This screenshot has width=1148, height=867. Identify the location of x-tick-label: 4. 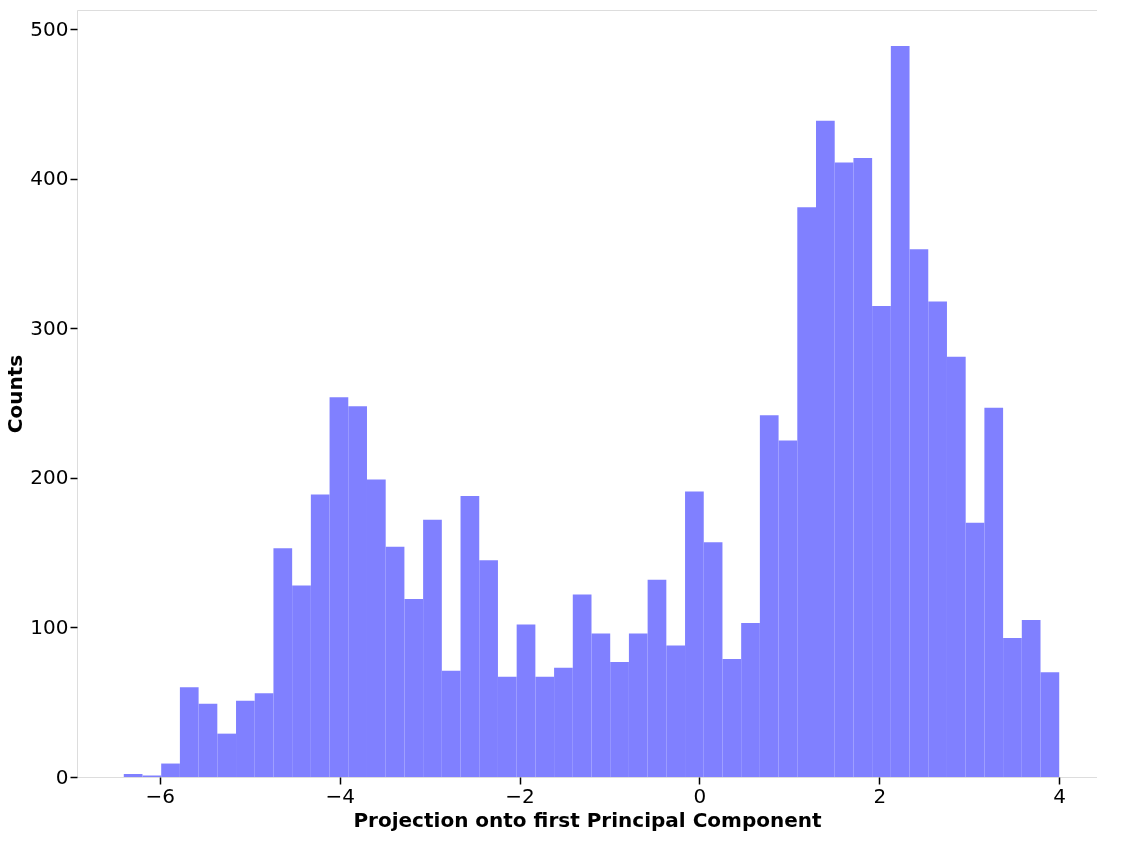
(1060, 795).